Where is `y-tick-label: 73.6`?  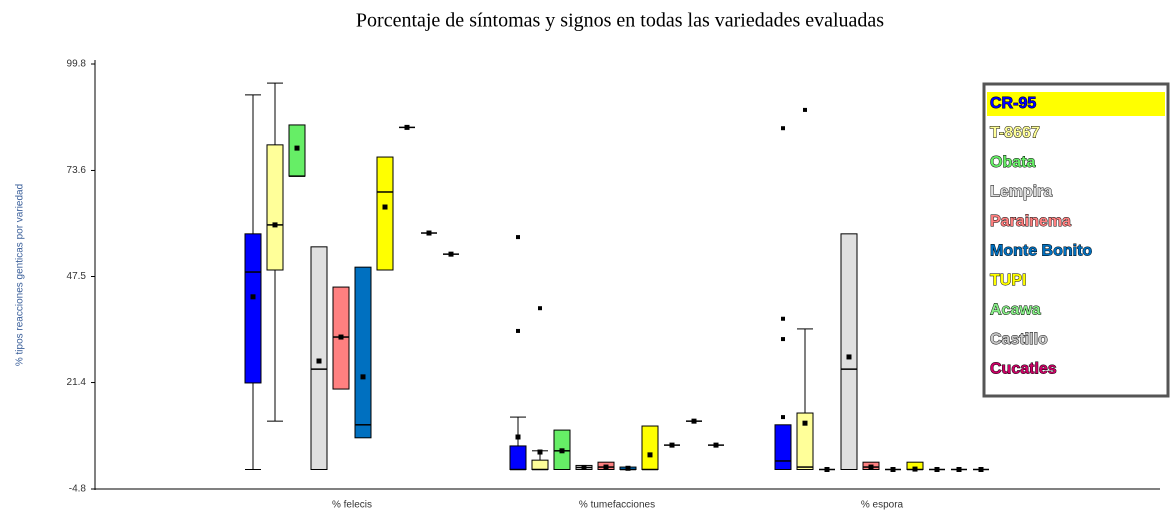
y-tick-label: 73.6 is located at coordinates (77, 170).